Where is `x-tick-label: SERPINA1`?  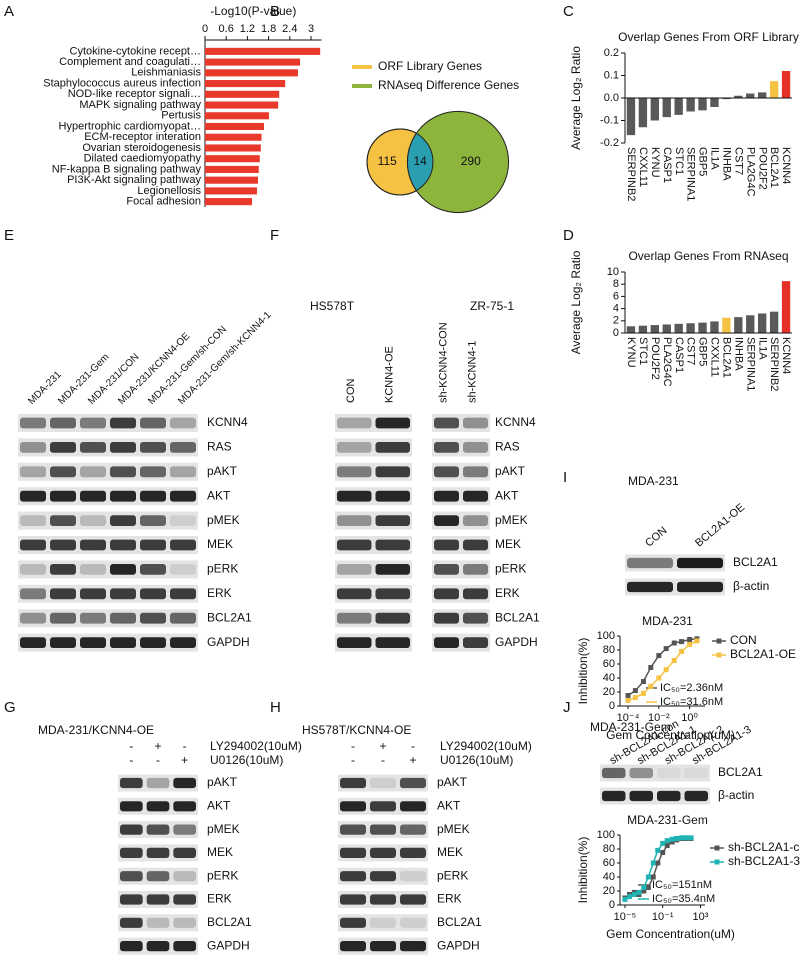
x-tick-label: SERPINA1 is located at coordinates (691, 174).